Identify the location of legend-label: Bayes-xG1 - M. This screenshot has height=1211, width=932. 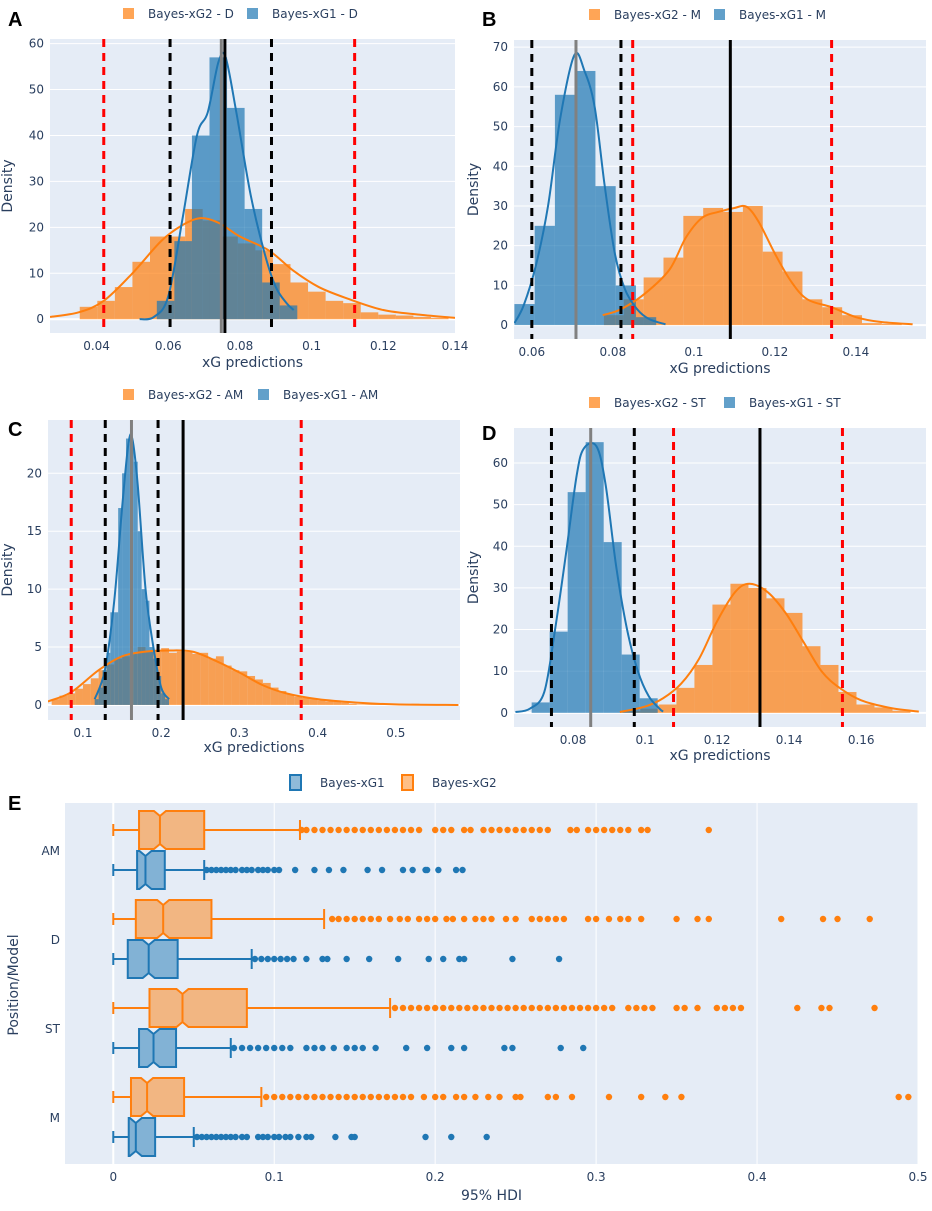
(782, 15).